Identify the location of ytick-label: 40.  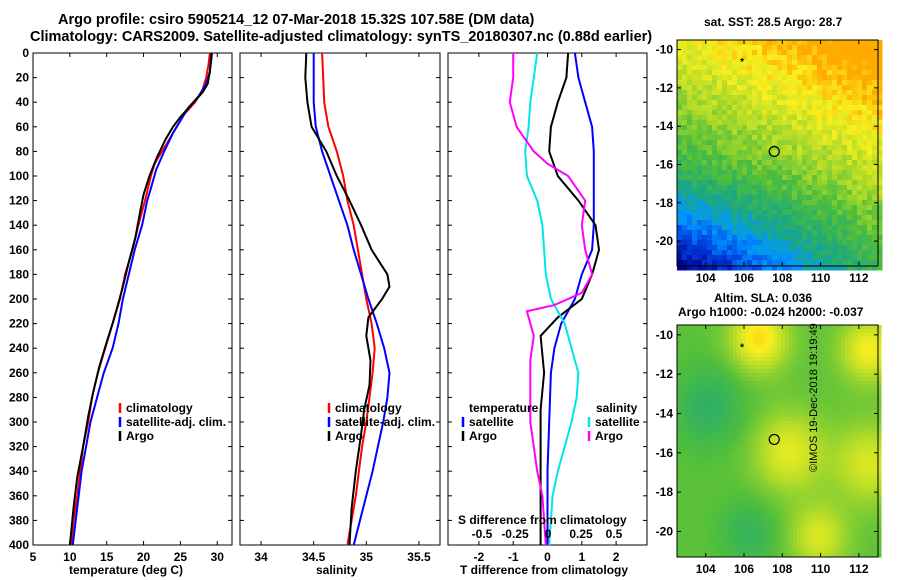
(23, 102).